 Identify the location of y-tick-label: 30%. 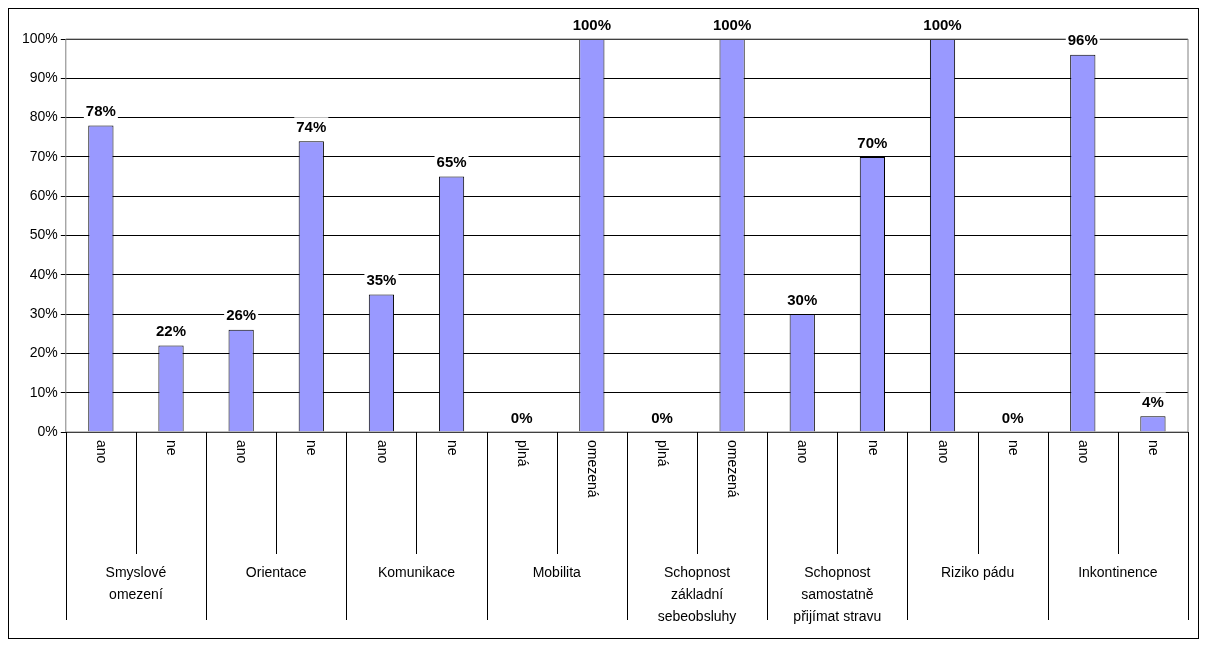
(43, 312).